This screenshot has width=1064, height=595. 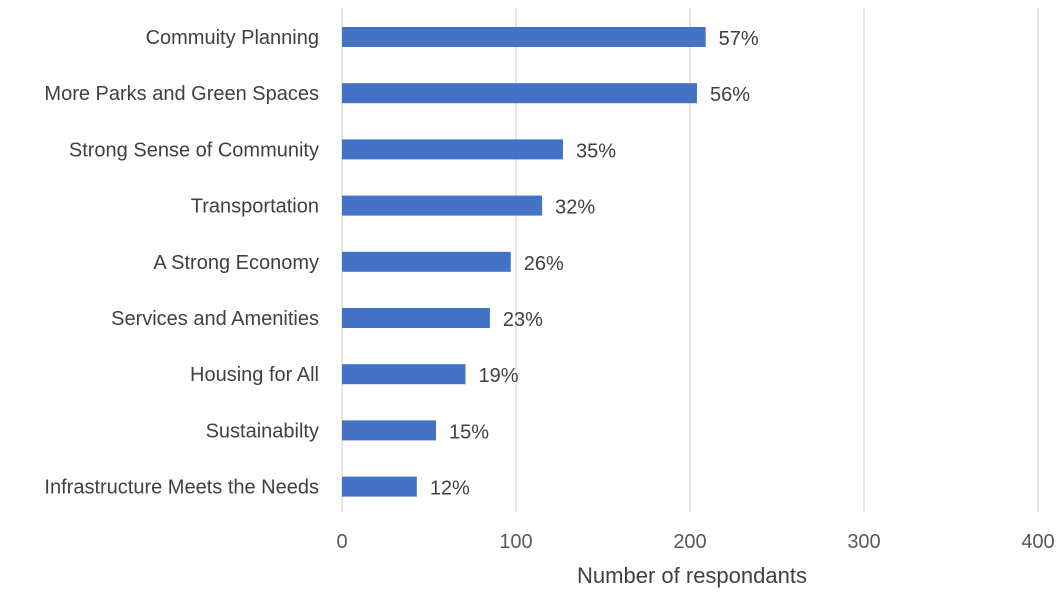 I want to click on x-tick-label: 300, so click(x=863, y=542).